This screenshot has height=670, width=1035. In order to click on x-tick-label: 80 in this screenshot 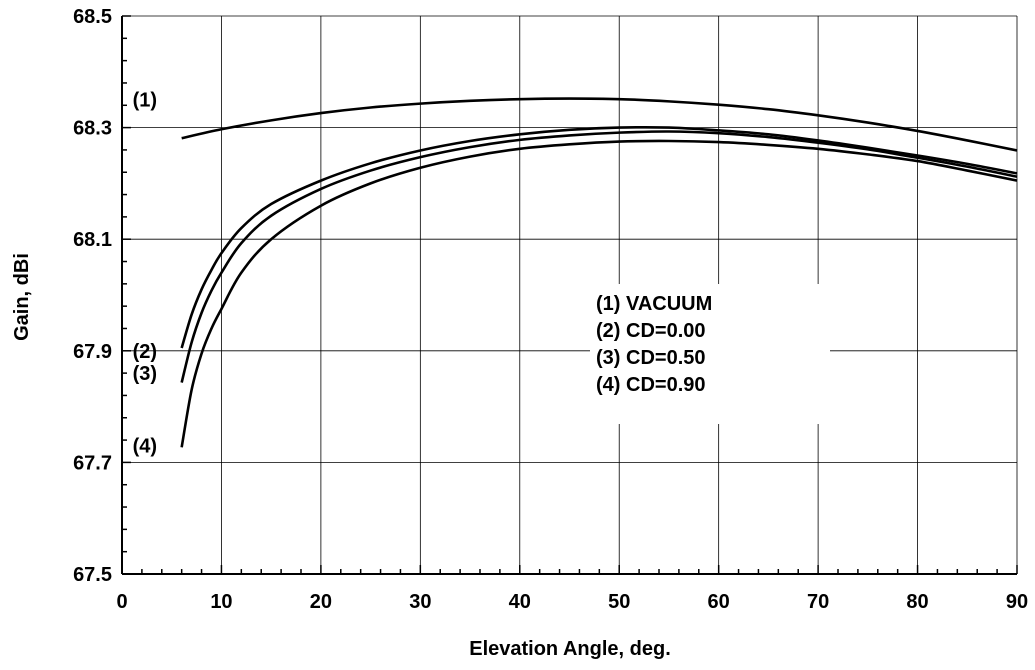, I will do `click(917, 602)`.